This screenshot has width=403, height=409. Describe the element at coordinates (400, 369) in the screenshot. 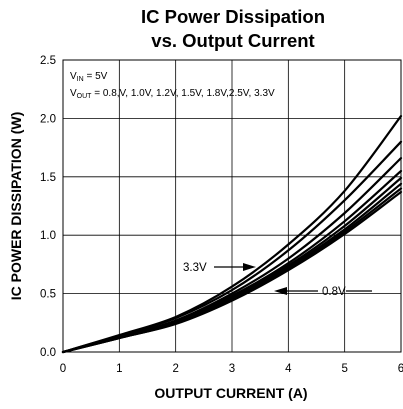

I see `x-tick-label: 6` at that location.